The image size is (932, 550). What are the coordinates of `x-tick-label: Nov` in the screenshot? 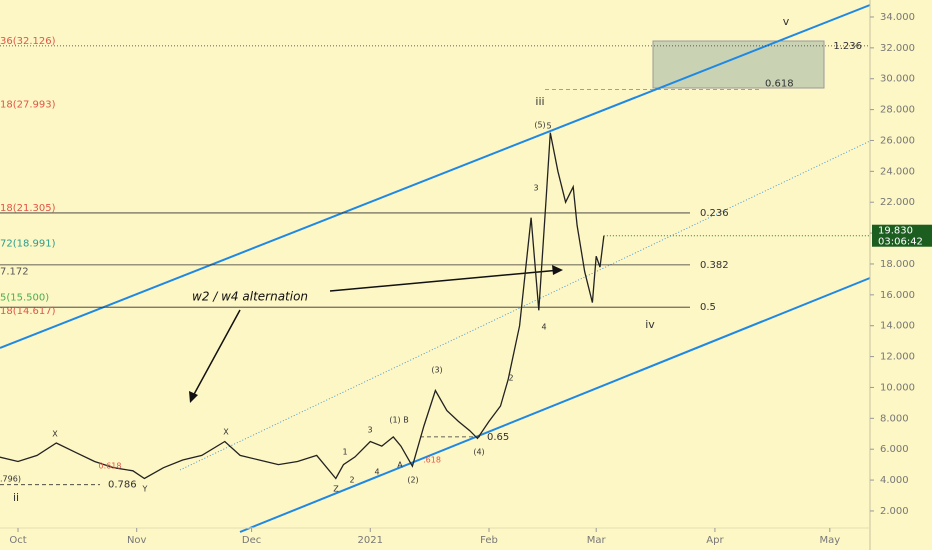 It's located at (137, 540).